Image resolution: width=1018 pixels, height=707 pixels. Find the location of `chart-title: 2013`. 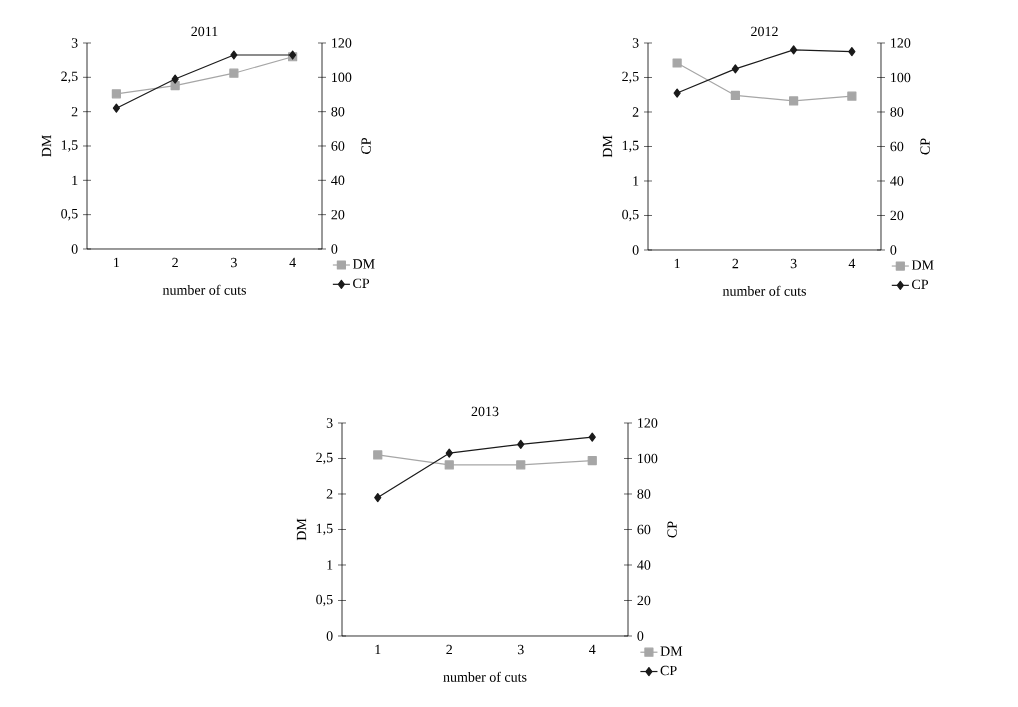

chart-title: 2013 is located at coordinates (485, 411).